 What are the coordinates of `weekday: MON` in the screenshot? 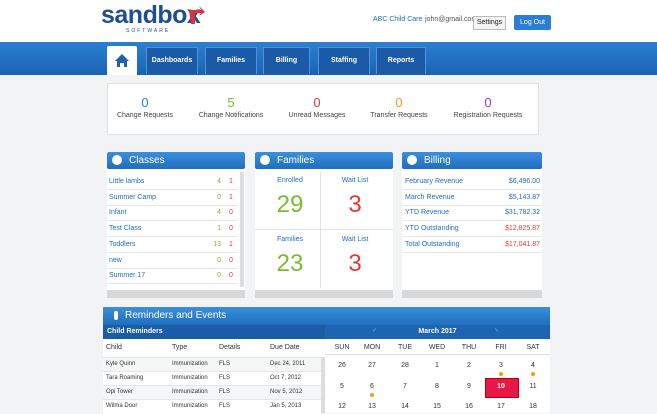 It's located at (372, 347).